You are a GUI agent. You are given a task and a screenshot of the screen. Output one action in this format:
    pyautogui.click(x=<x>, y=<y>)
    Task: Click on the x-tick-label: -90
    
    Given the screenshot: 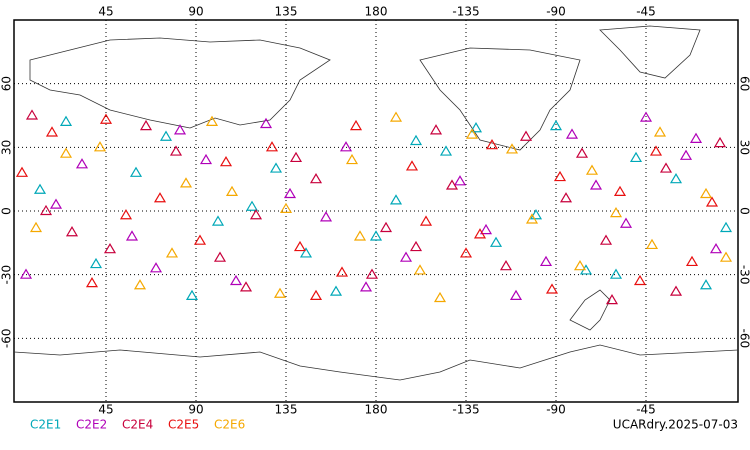 What is the action you would take?
    pyautogui.click(x=556, y=12)
    